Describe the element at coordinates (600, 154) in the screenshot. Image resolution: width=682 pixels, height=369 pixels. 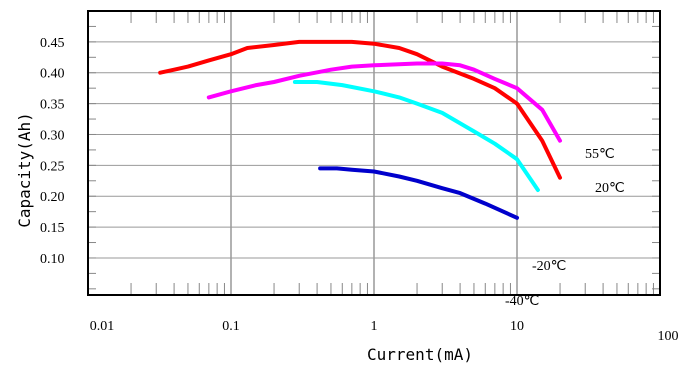
I see `series-label-1: 55℃` at that location.